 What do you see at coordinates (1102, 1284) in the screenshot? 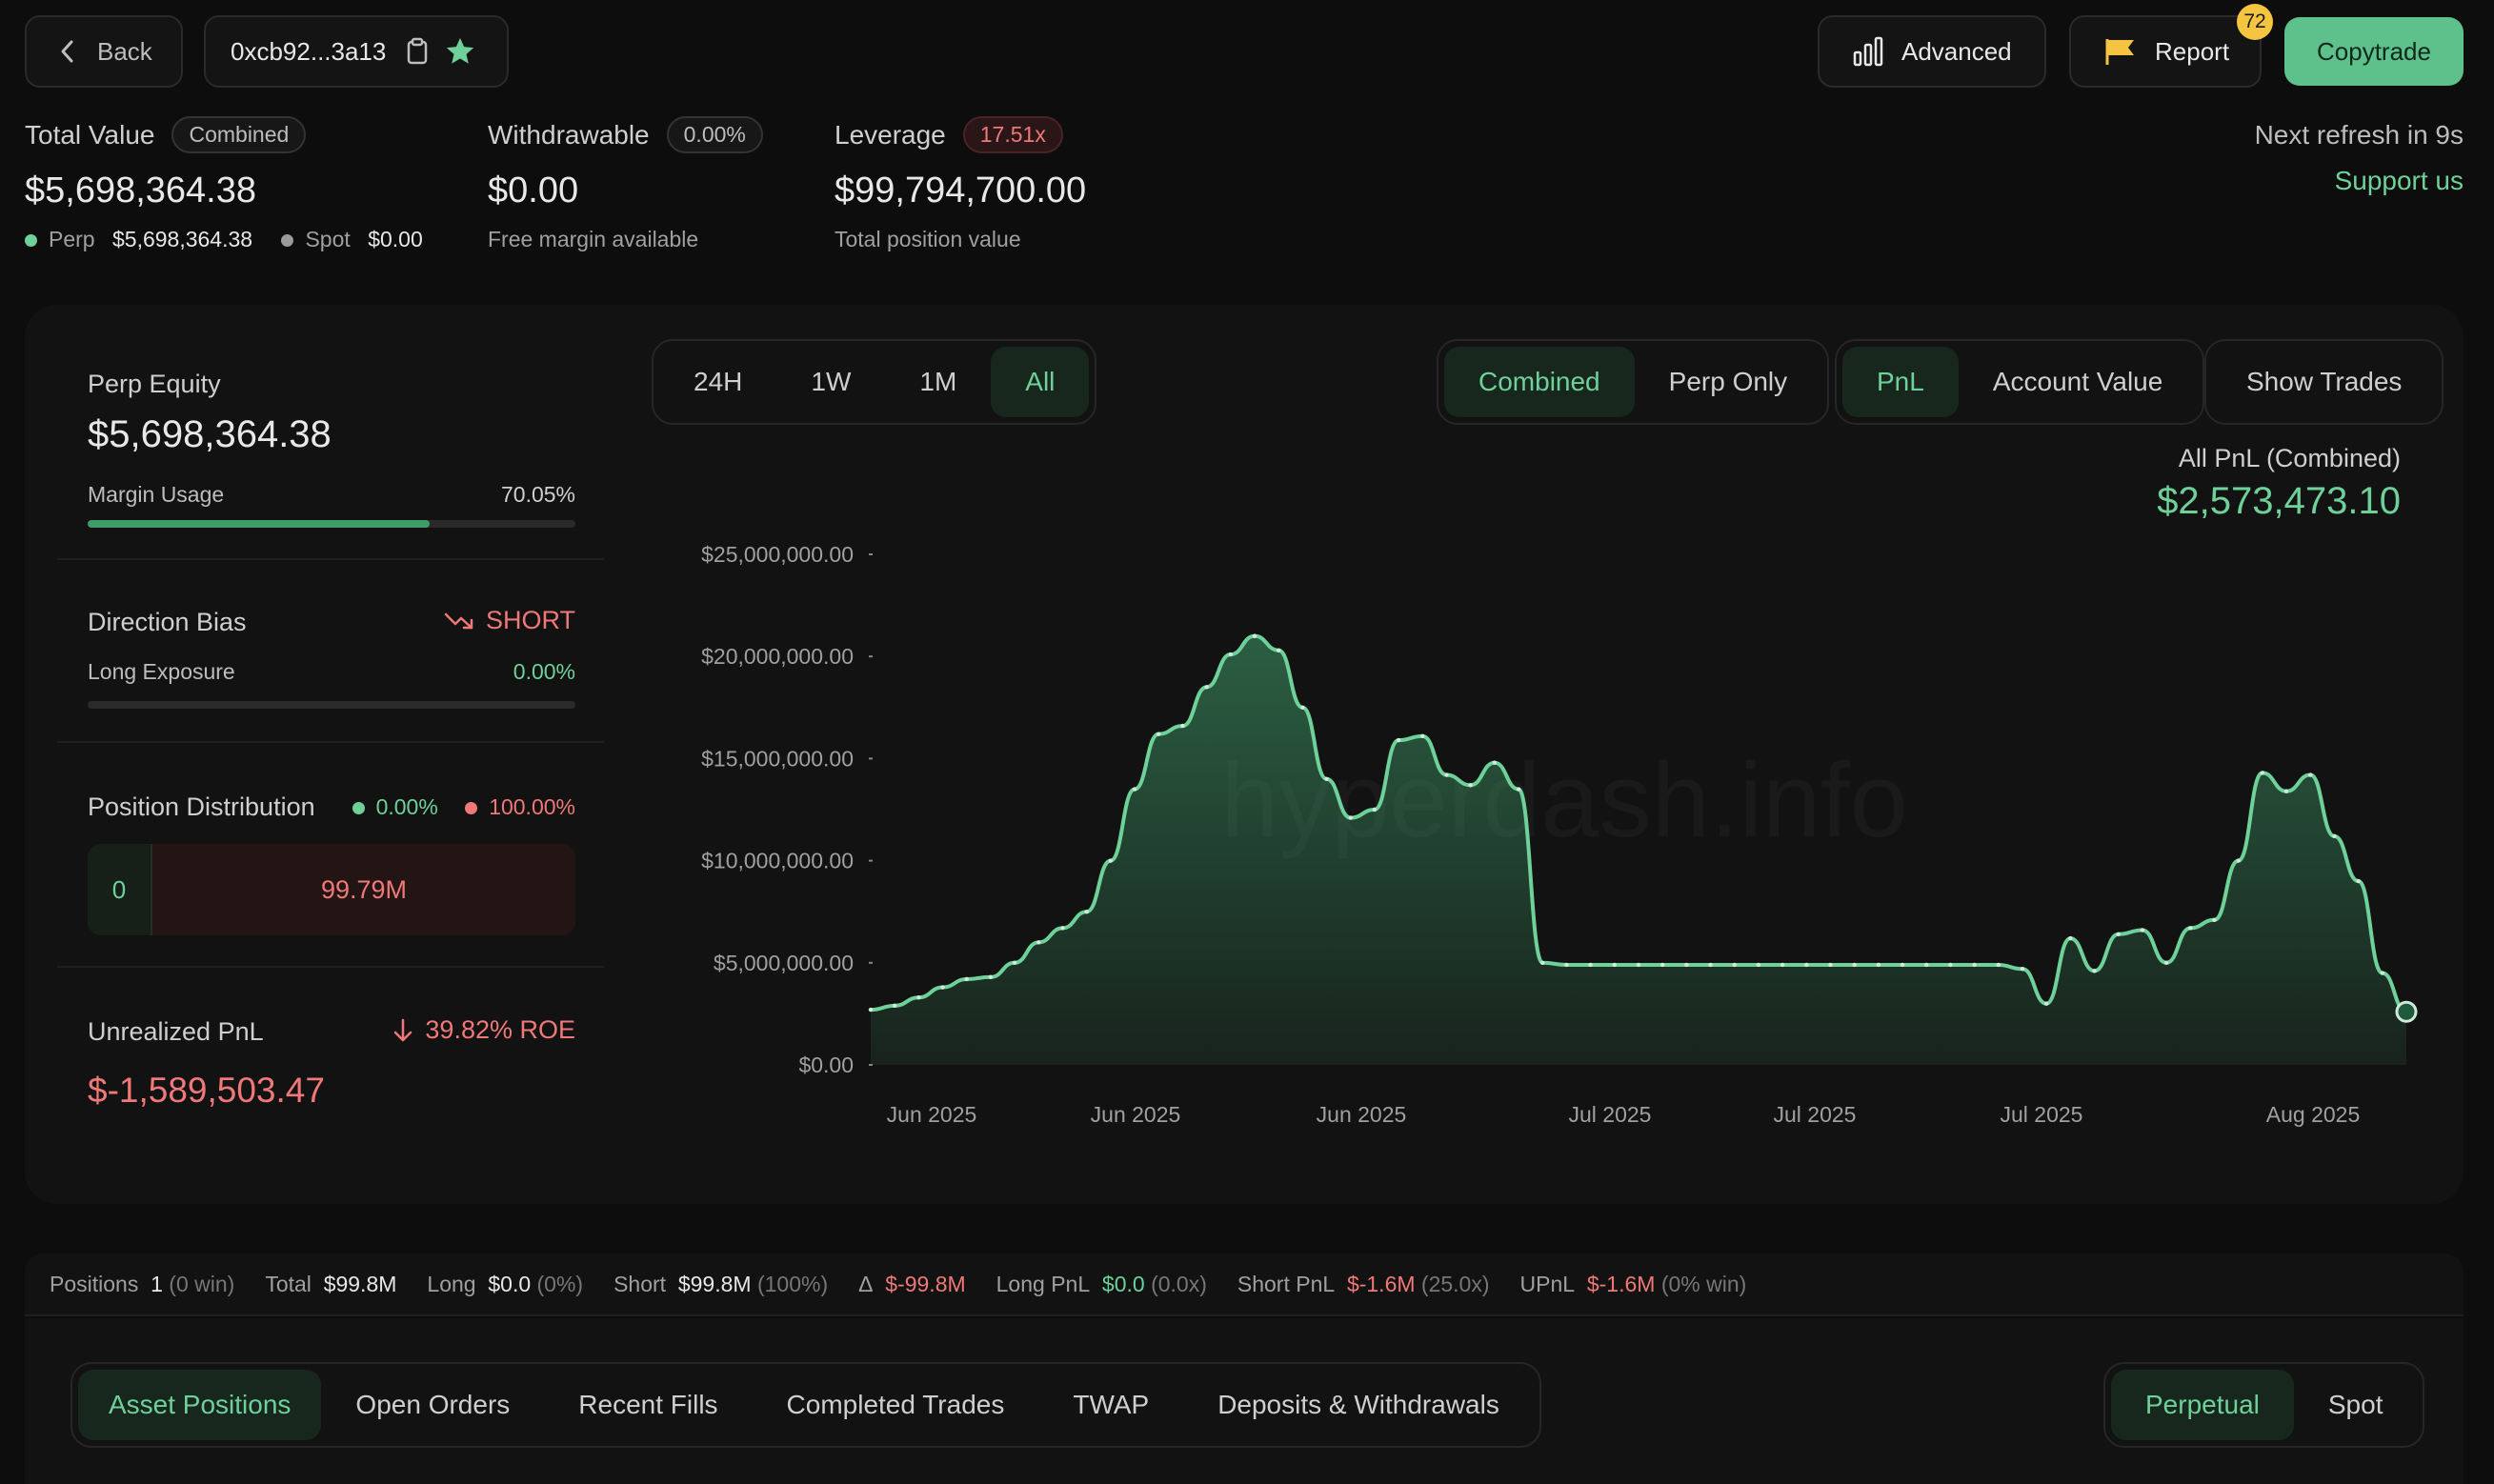
I see `stat-long-pnl: Long PnL $0.0 (0.0x)` at bounding box center [1102, 1284].